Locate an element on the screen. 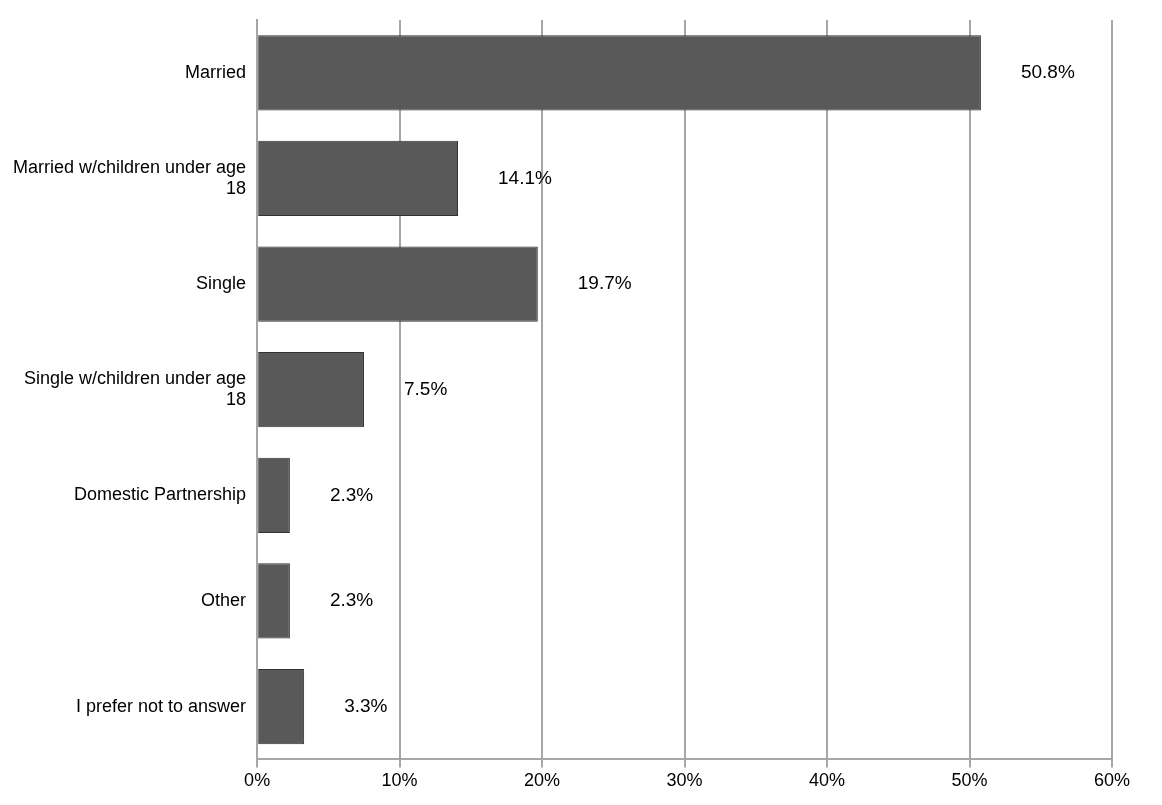 This screenshot has height=805, width=1162. x-tick-label: 10% is located at coordinates (399, 780).